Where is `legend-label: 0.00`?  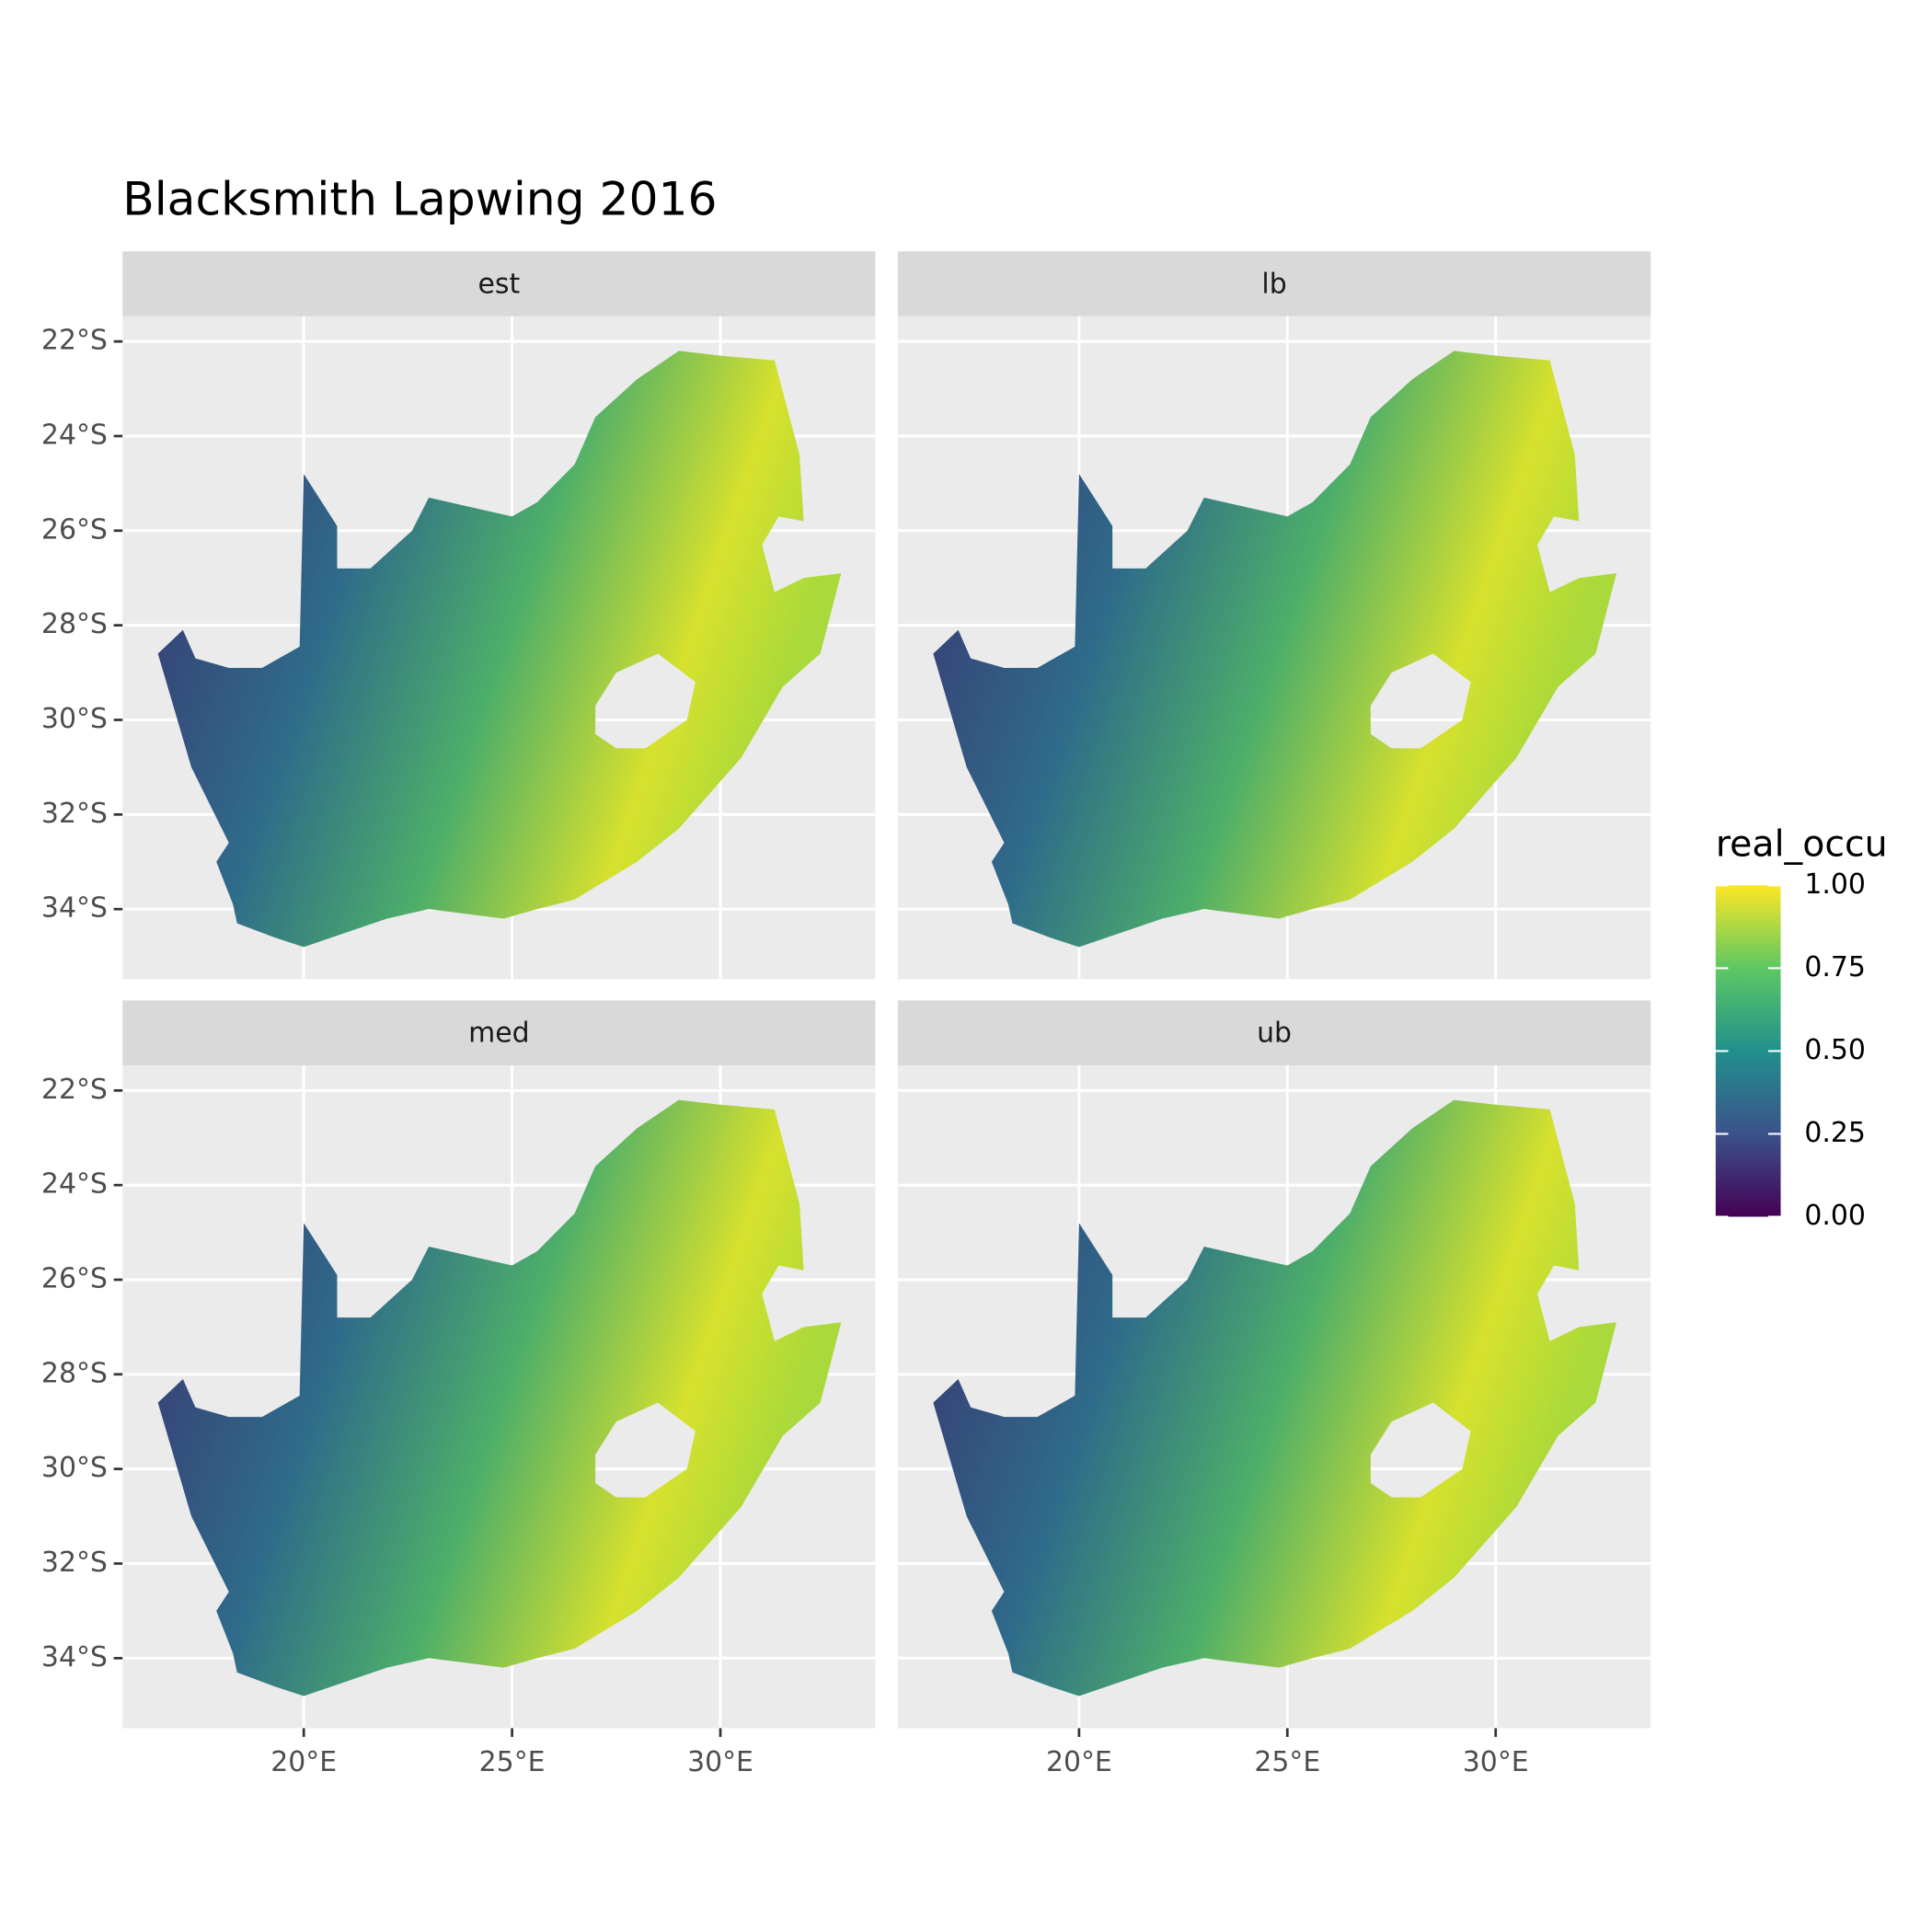
legend-label: 0.00 is located at coordinates (1835, 1216).